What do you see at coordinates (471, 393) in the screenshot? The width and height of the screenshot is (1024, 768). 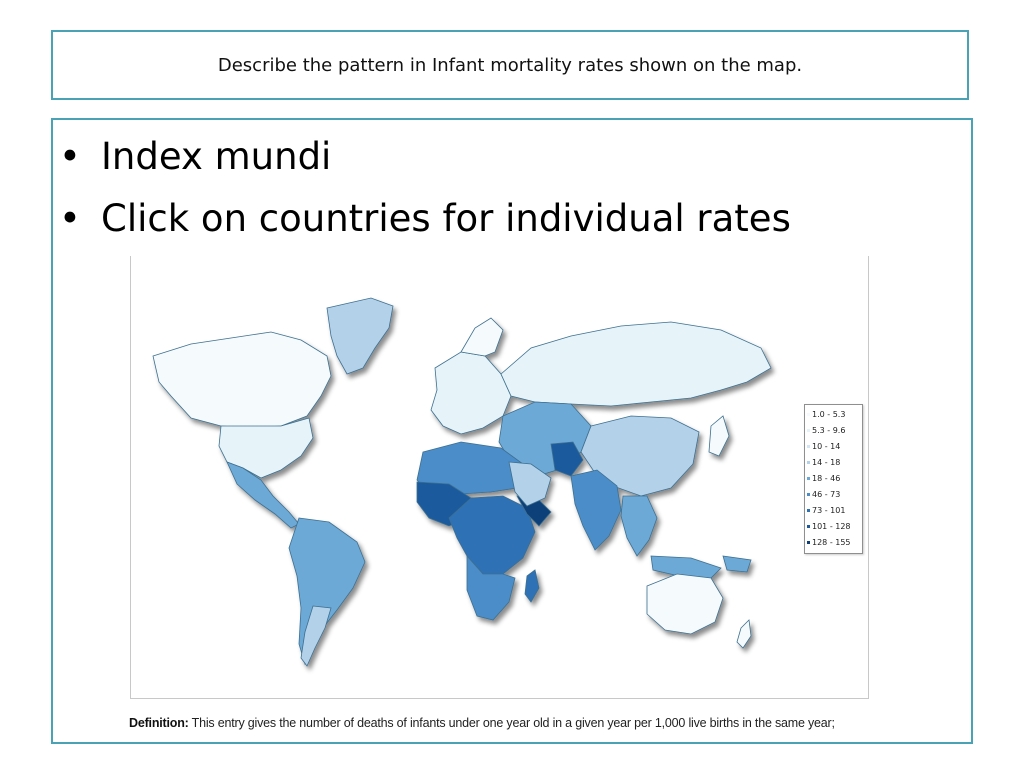 I see `europe-region` at bounding box center [471, 393].